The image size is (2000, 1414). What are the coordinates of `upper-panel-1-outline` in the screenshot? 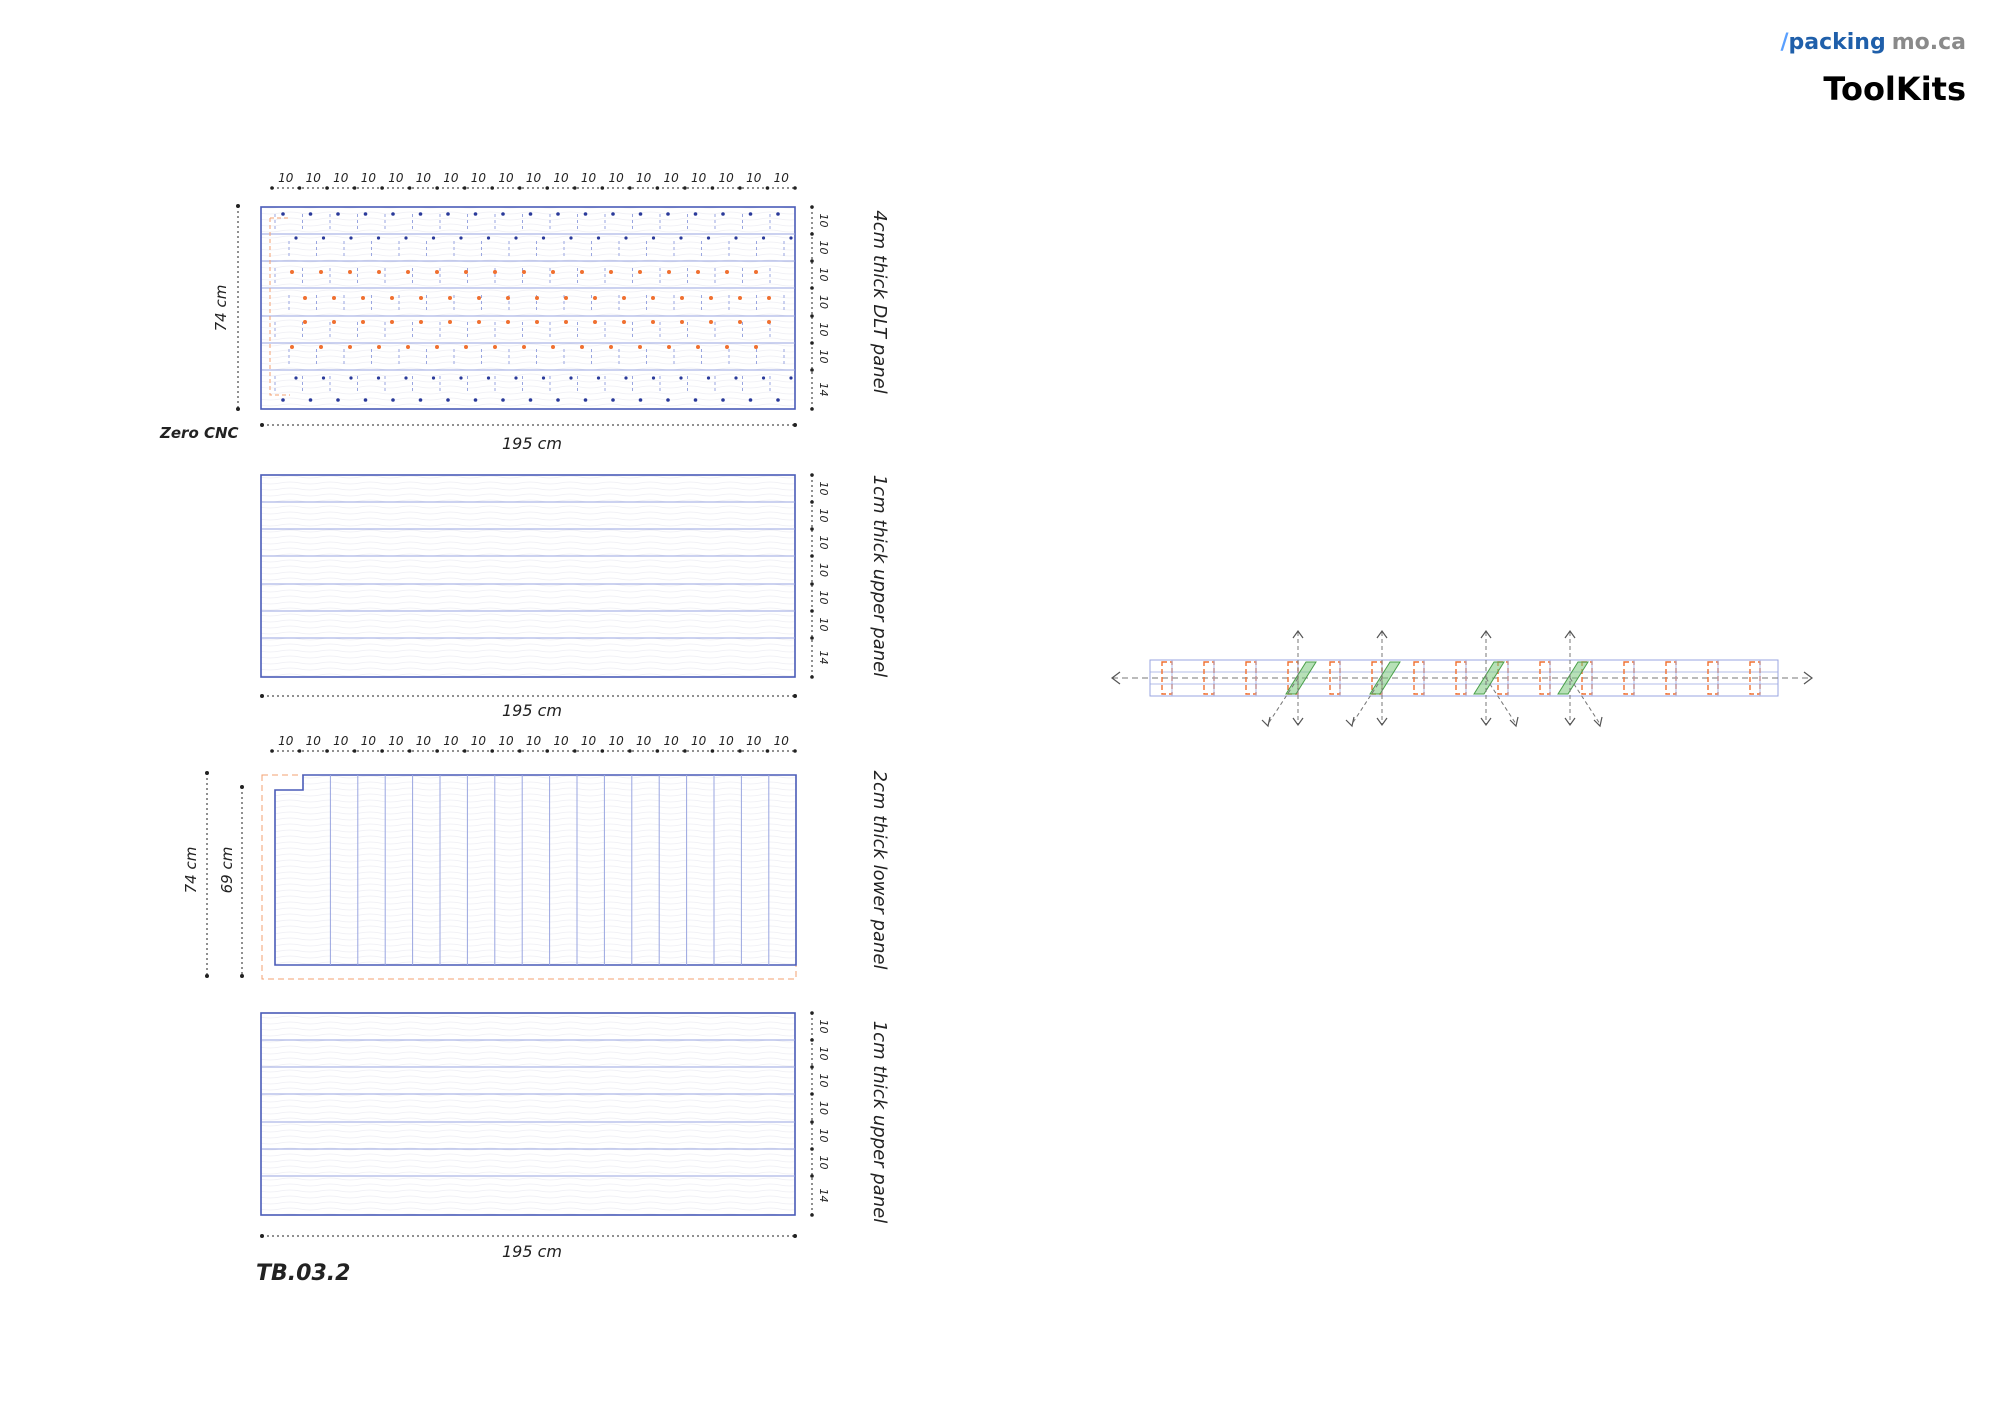 It's located at (528, 576).